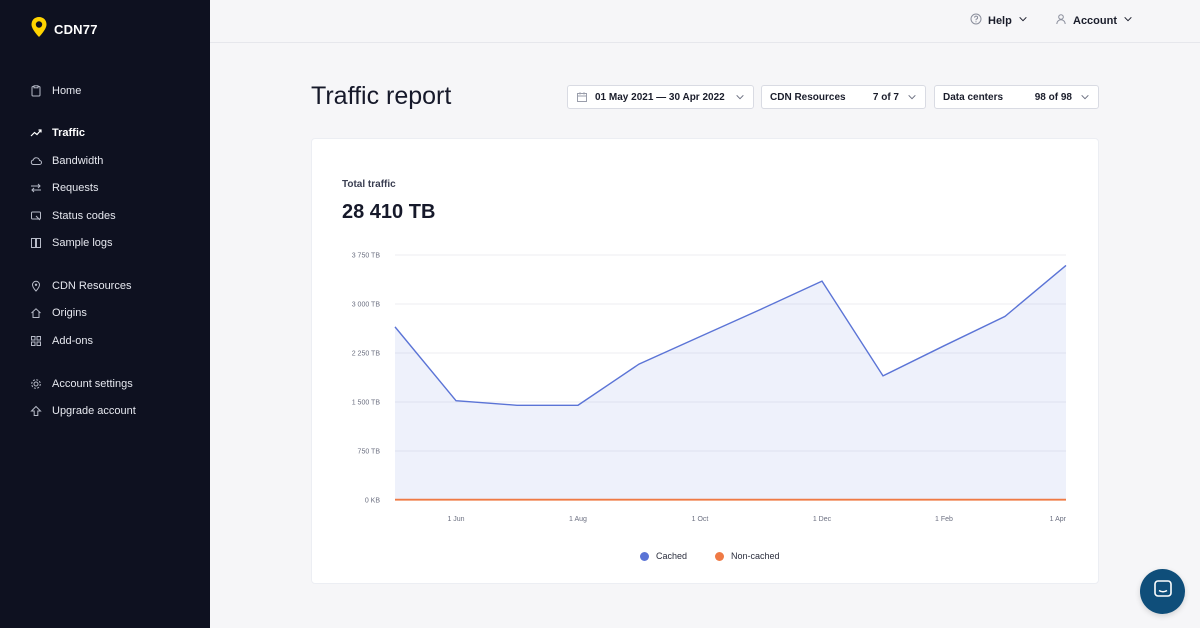  I want to click on chat-launcher-button, so click(1162, 591).